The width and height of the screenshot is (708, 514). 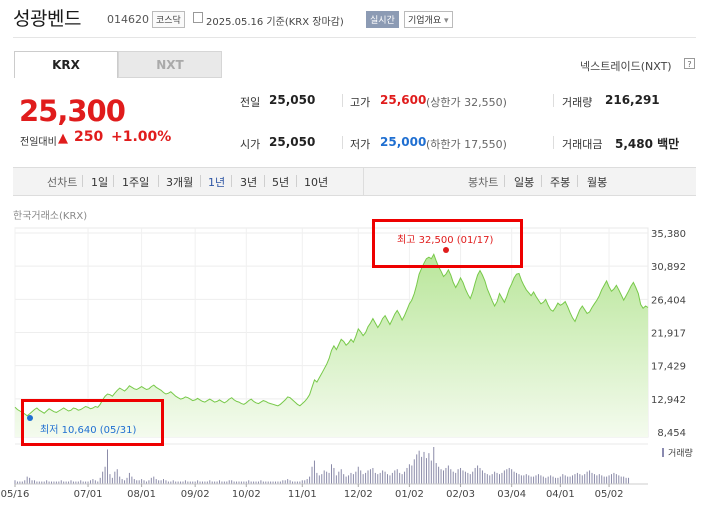 I want to click on line-chart-label: 선차트, so click(x=62, y=182).